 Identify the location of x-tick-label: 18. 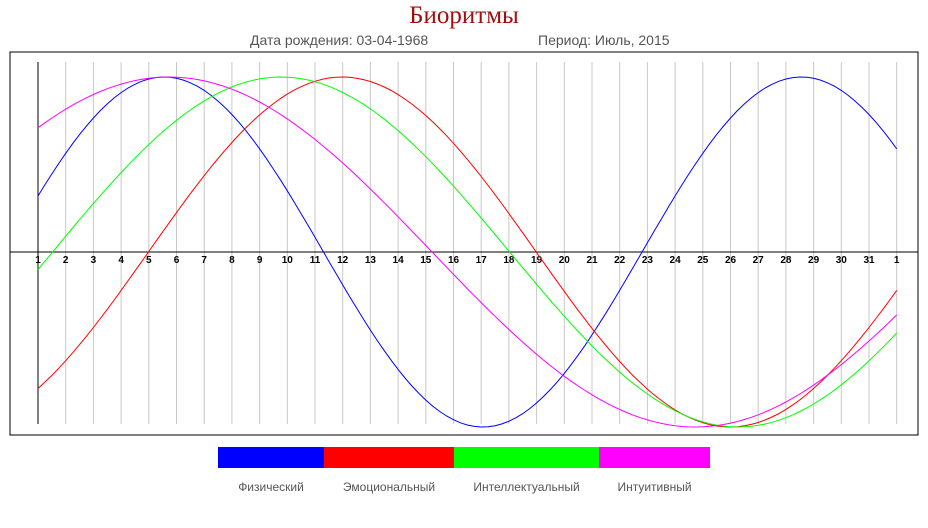
(509, 260).